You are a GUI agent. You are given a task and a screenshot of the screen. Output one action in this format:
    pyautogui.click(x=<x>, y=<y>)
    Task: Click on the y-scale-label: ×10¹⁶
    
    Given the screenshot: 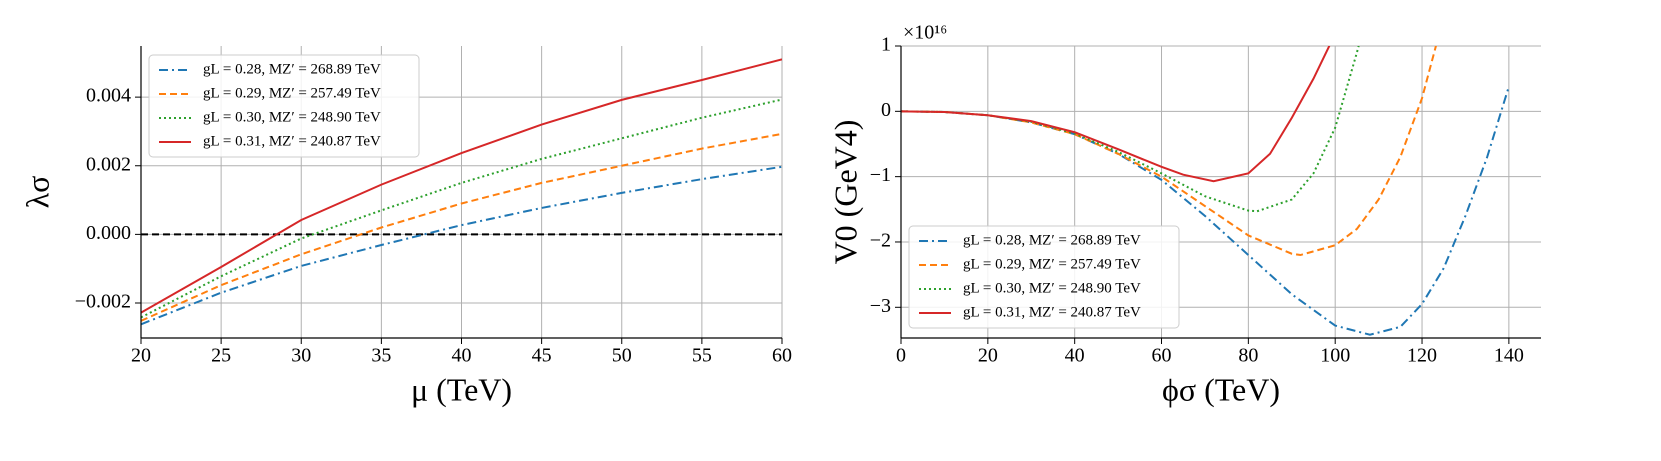 What is the action you would take?
    pyautogui.click(x=925, y=33)
    